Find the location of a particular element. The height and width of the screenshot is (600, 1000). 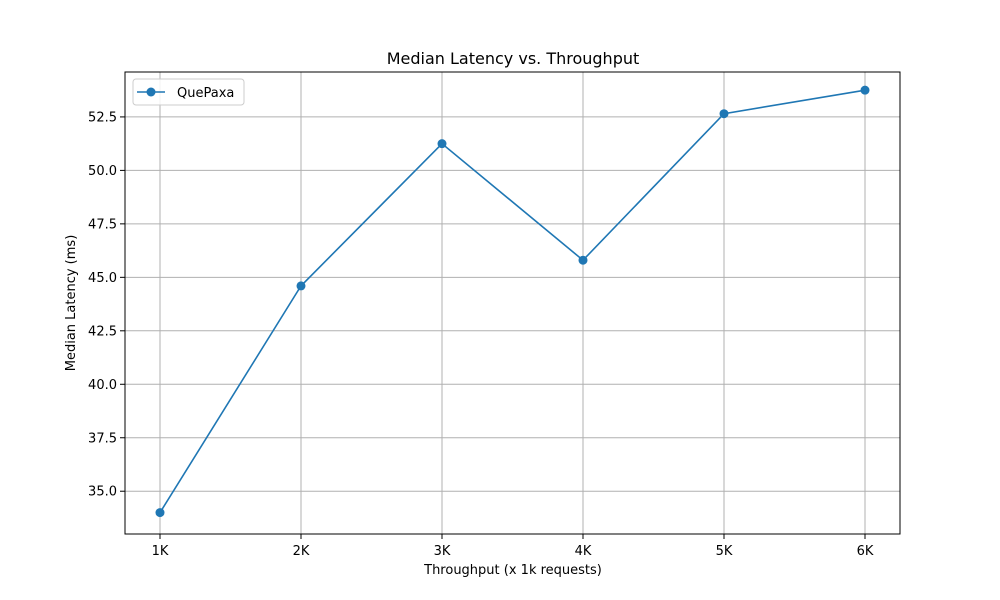

legend-label: QuePaxa is located at coordinates (205, 93).